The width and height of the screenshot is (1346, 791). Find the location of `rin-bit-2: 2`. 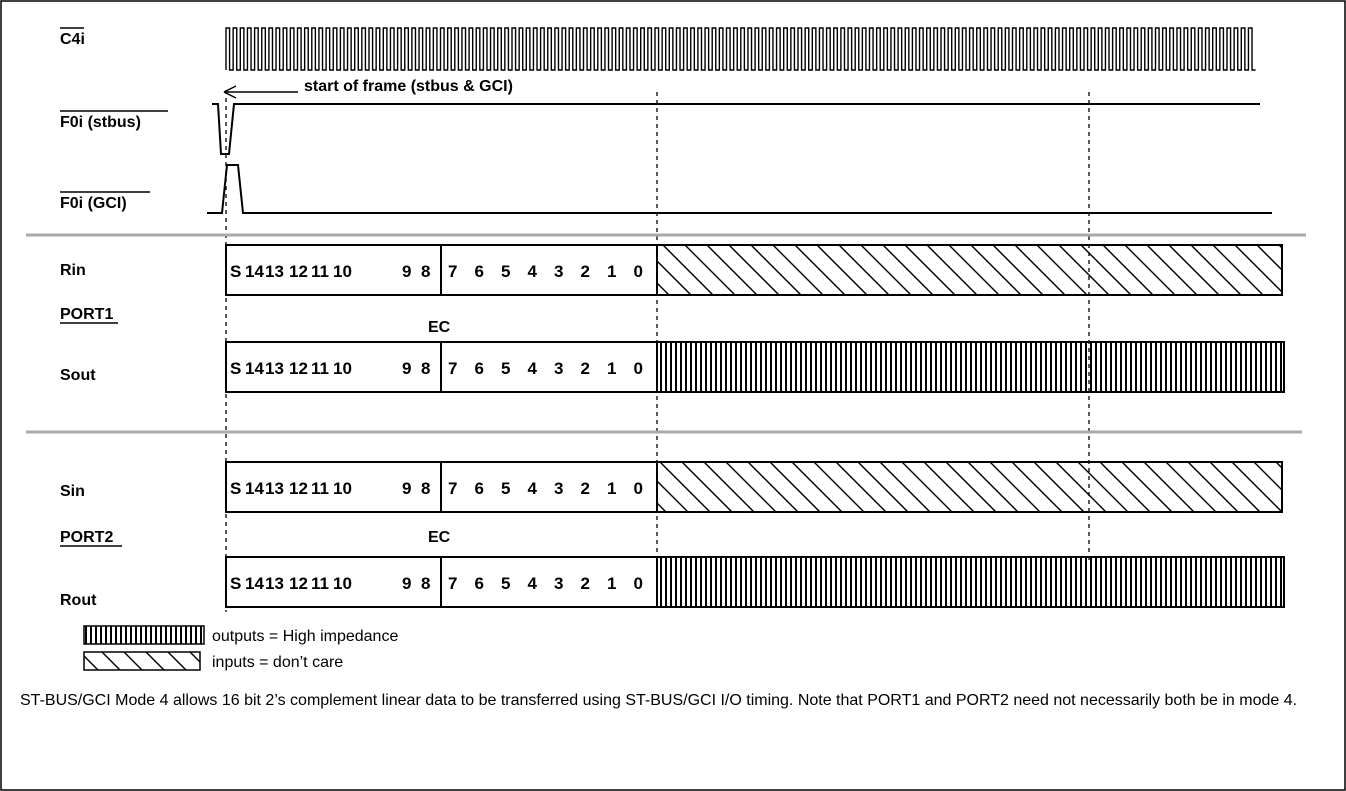

rin-bit-2: 2 is located at coordinates (585, 271).